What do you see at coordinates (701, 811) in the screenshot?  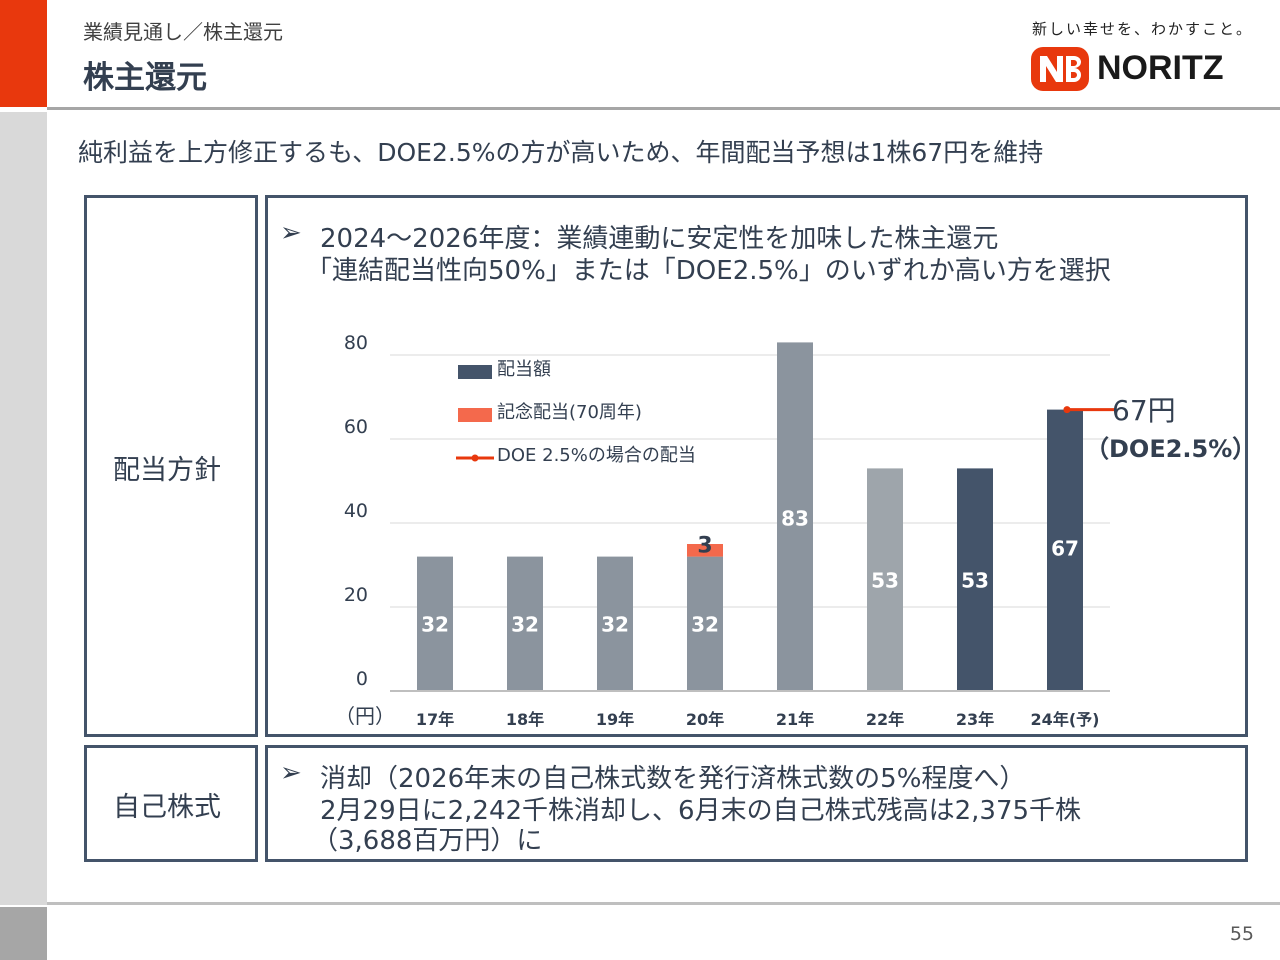 I see `treasury-line-2: 2月29日に2,242千株消却し、6月末の自己株式残高は2,375千株` at bounding box center [701, 811].